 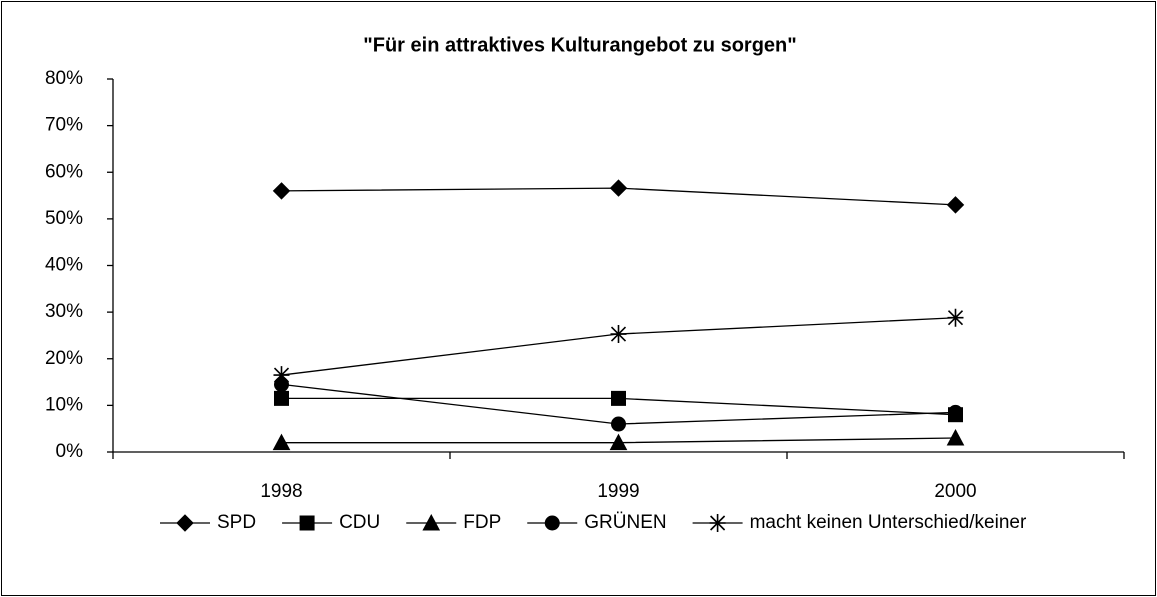 I want to click on y-tick-label: 10%, so click(x=64, y=404).